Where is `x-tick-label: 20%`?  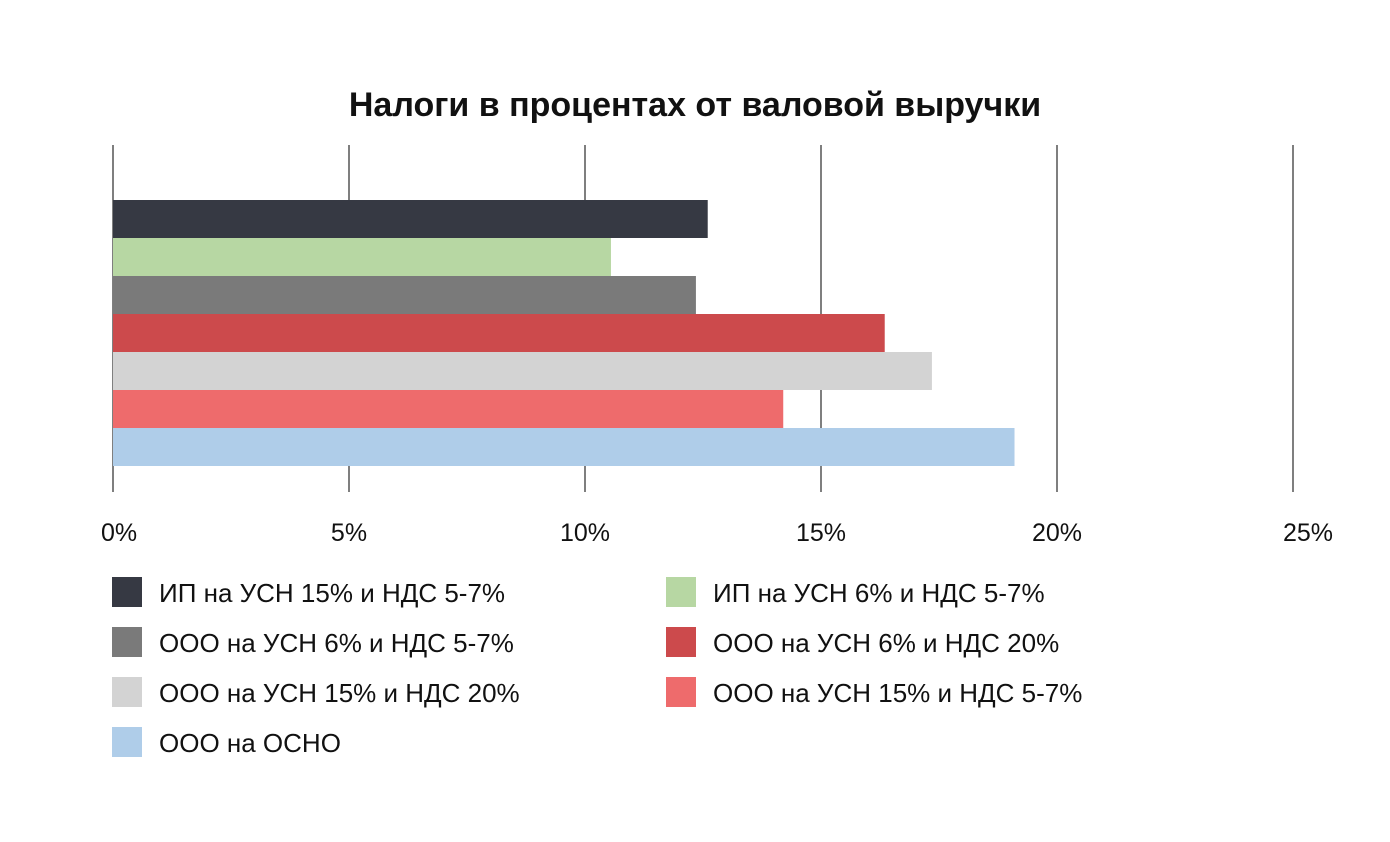
x-tick-label: 20% is located at coordinates (1057, 533).